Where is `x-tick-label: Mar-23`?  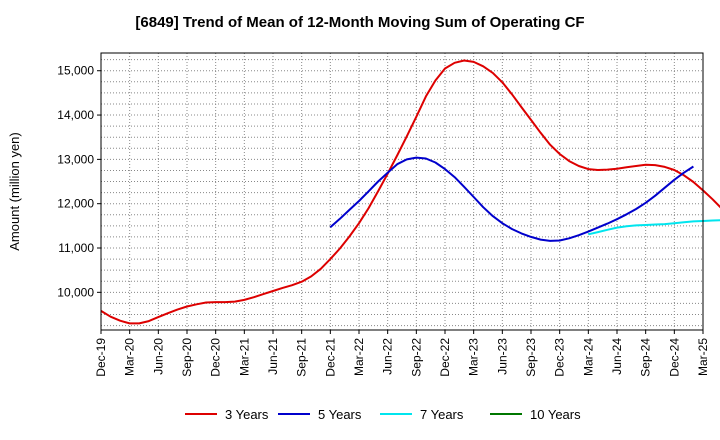 x-tick-label: Mar-23 is located at coordinates (474, 357).